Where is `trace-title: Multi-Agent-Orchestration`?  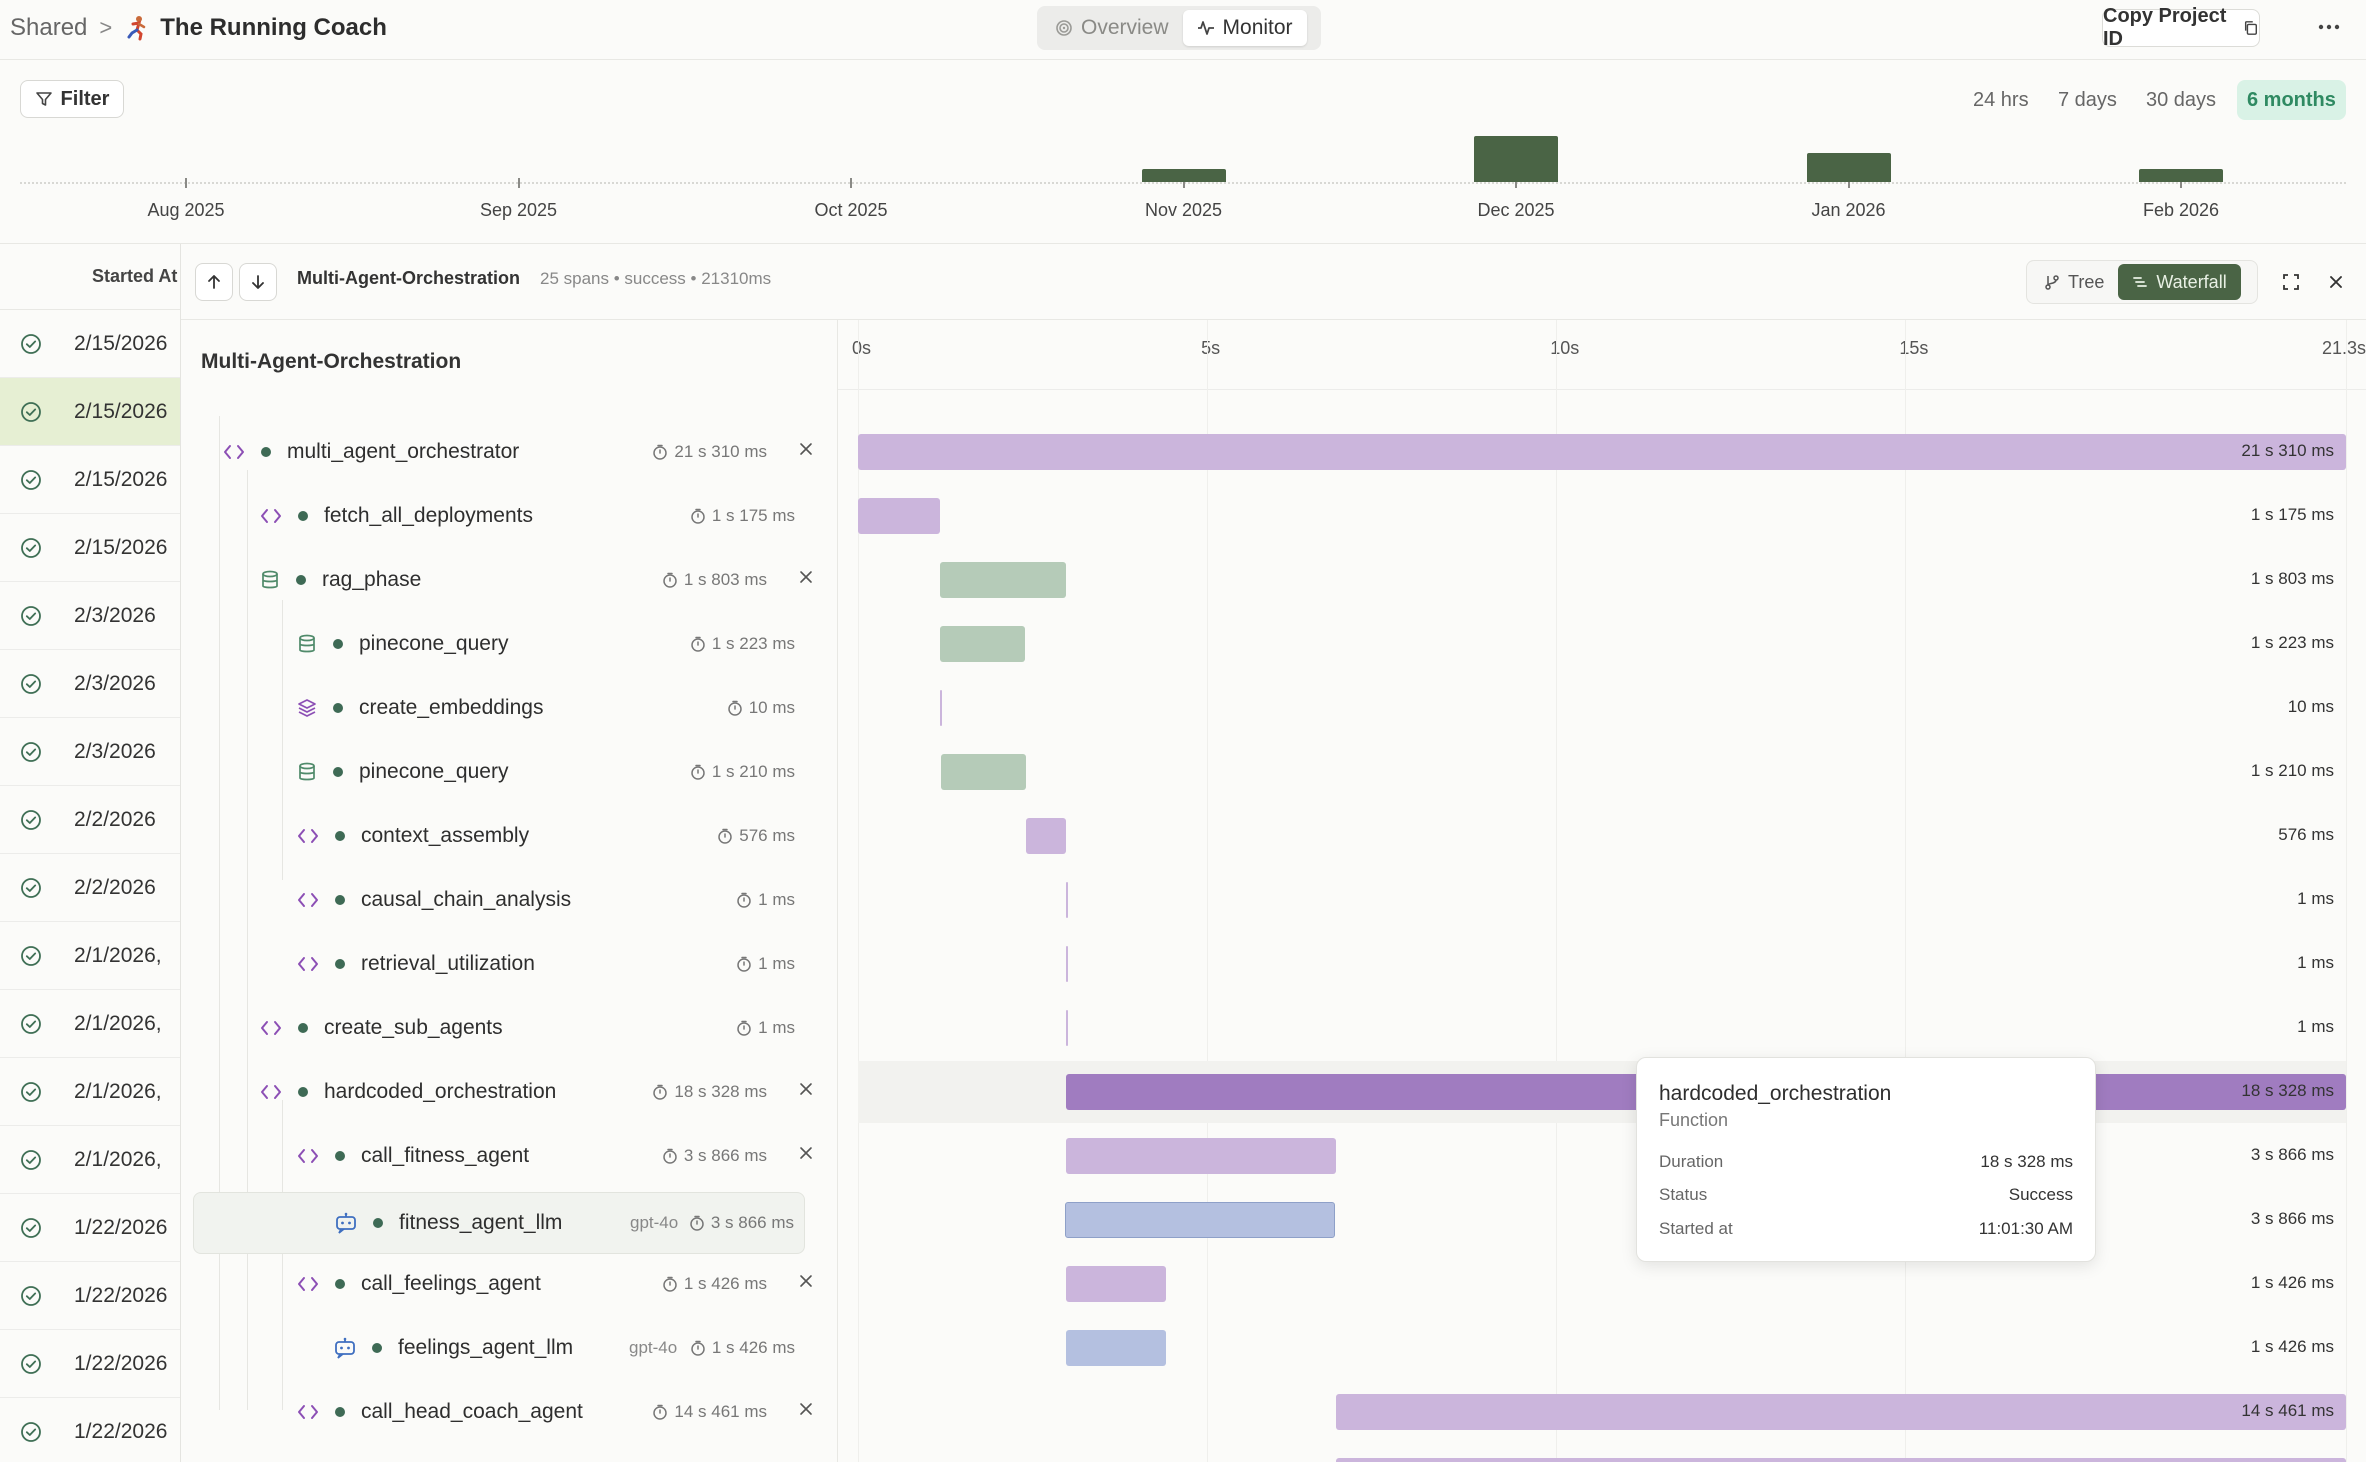
trace-title: Multi-Agent-Orchestration is located at coordinates (408, 278).